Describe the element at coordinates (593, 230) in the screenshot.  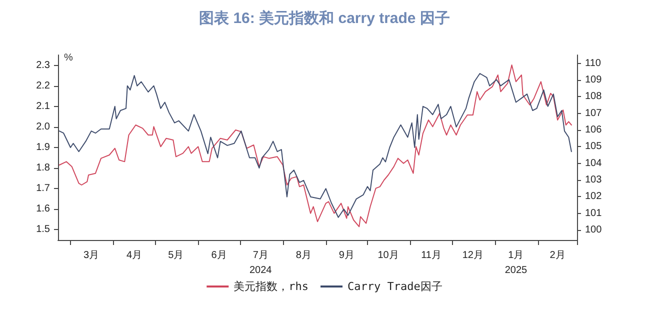
I see `y2-tick-label: 100` at that location.